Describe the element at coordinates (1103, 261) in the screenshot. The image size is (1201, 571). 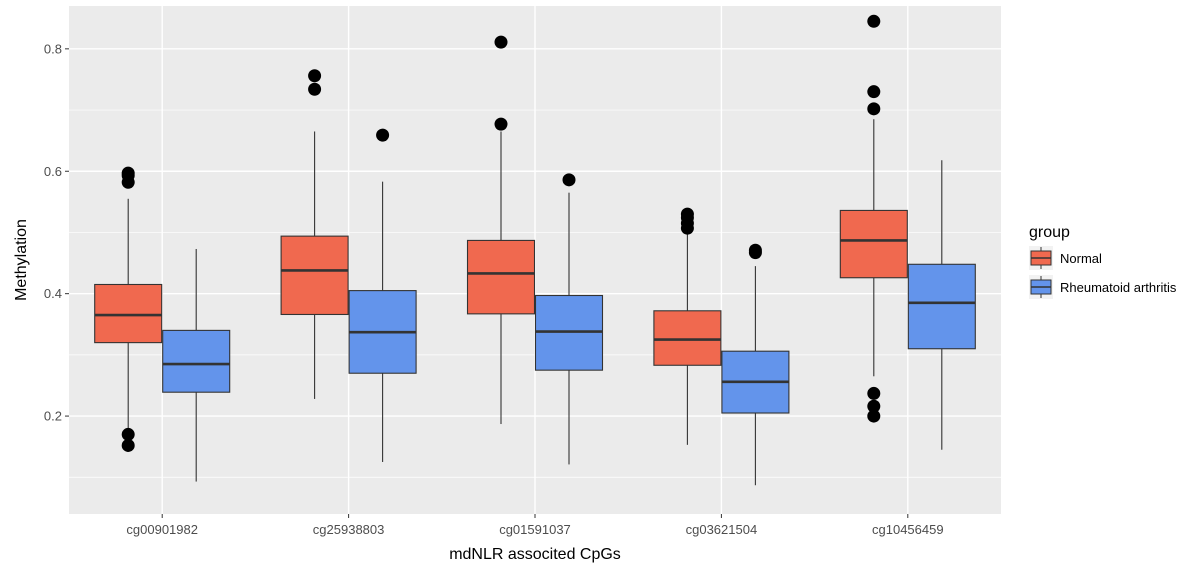
I see `legend: group Normal Rheumatoid arthritis` at that location.